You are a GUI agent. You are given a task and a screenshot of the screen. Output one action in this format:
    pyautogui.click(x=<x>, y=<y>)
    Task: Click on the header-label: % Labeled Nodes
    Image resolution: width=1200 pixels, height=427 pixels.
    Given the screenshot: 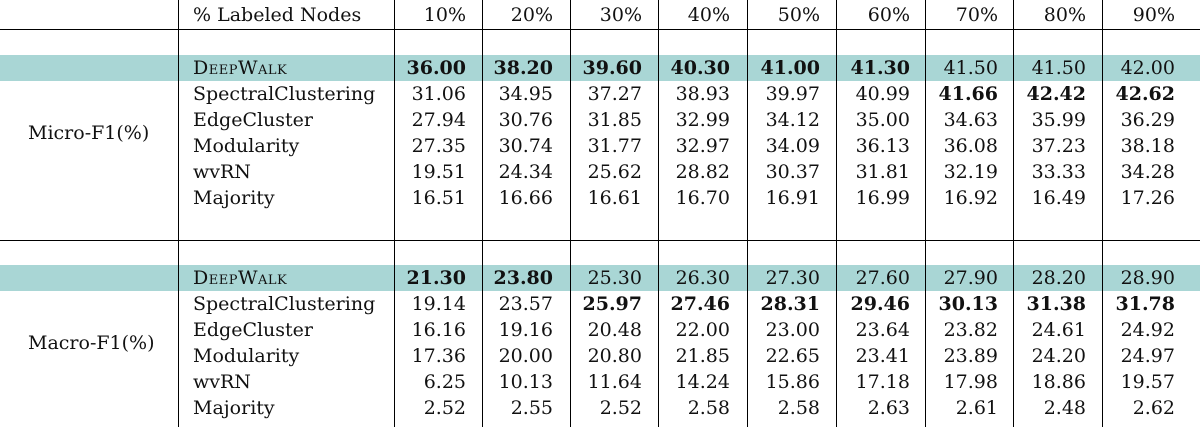 What is the action you would take?
    pyautogui.click(x=277, y=15)
    